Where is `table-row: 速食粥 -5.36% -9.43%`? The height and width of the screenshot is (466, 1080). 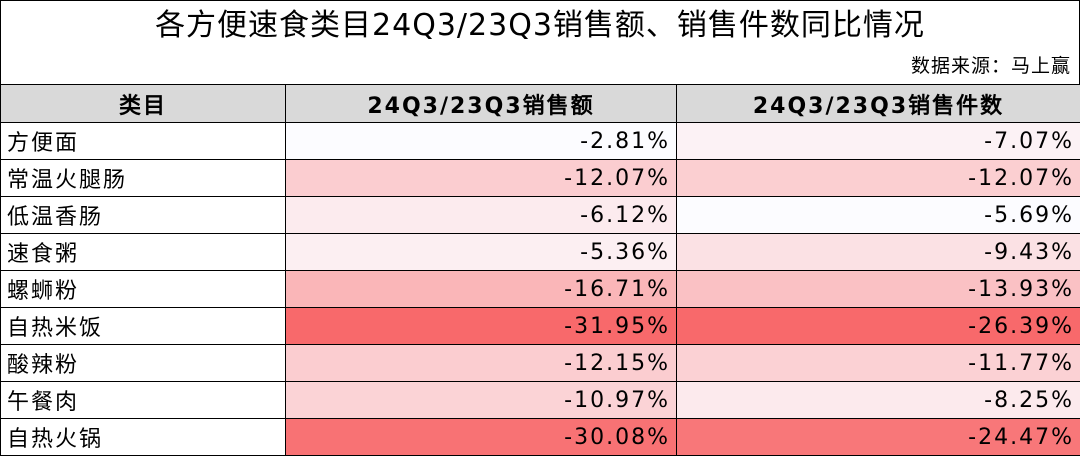 table-row: 速食粥 -5.36% -9.43% is located at coordinates (540, 252).